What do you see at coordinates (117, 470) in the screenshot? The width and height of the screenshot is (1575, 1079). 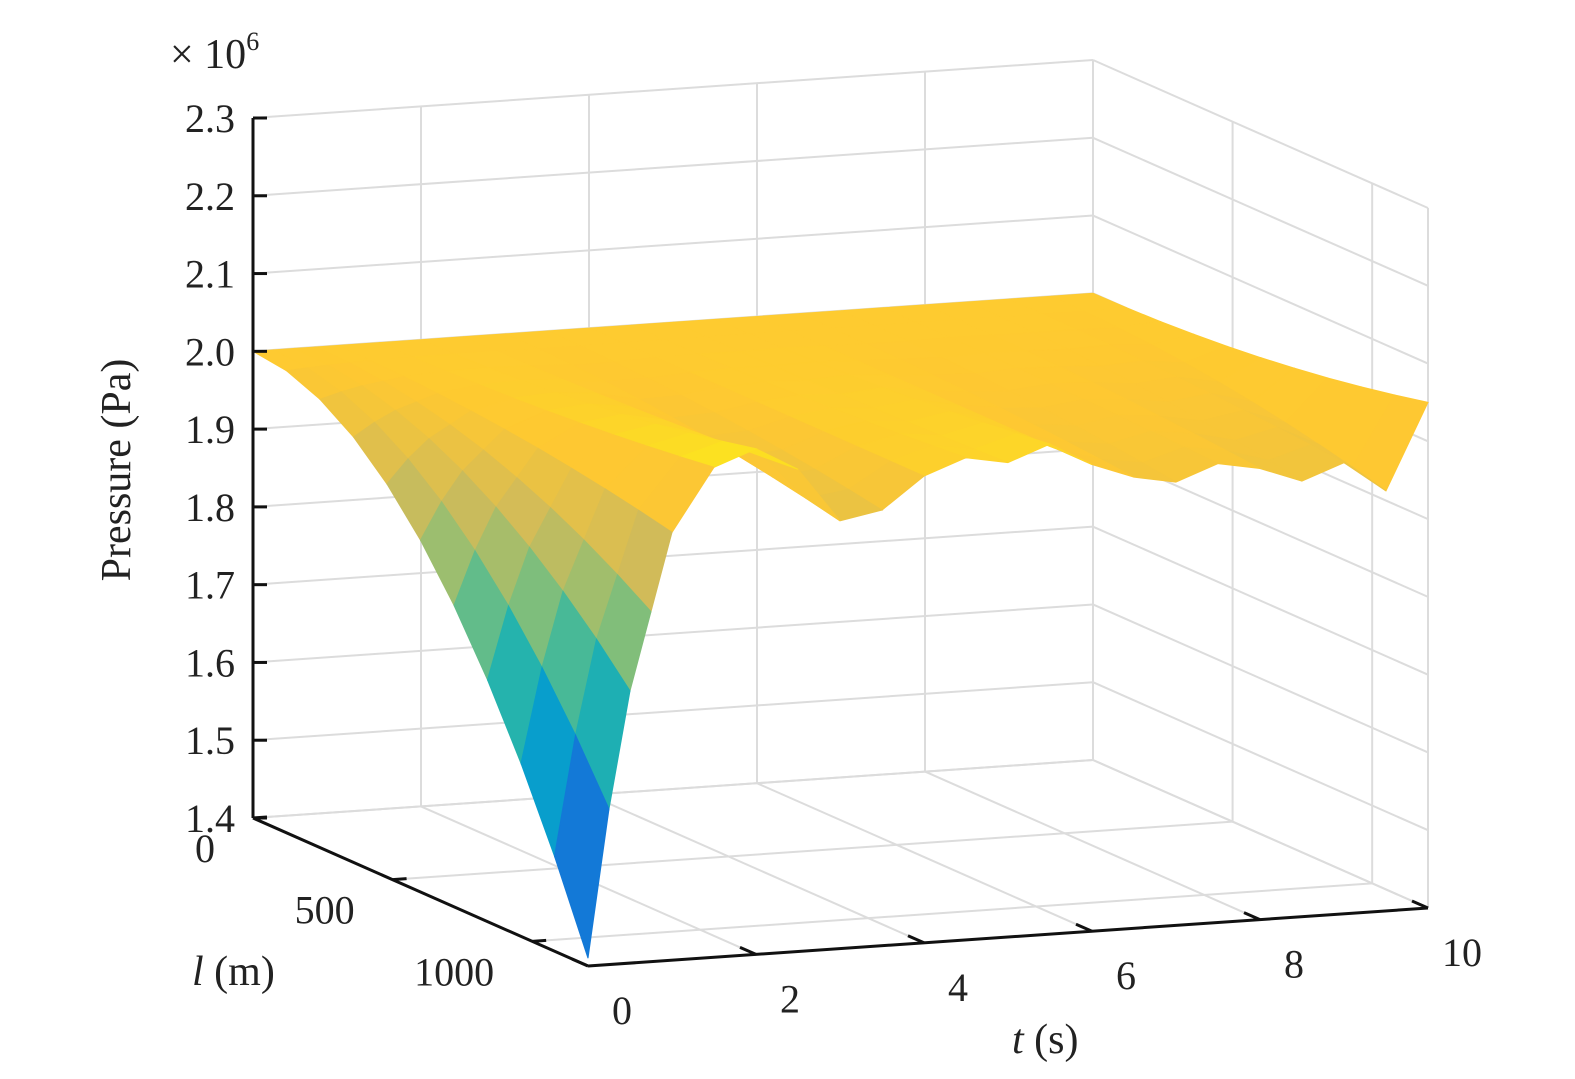 I see `z-axis-label: Pressure (Pa)` at bounding box center [117, 470].